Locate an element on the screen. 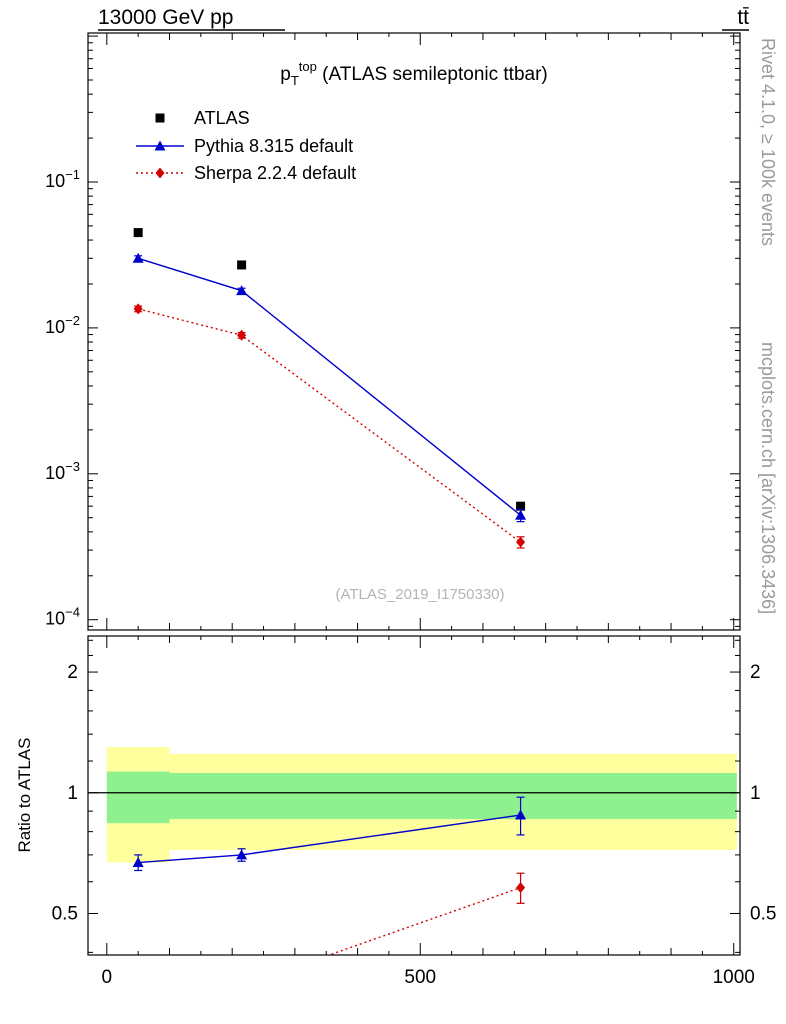 The width and height of the screenshot is (786, 1024). rivet-version-note: Rivet 4.1.0, ≥ 100k events is located at coordinates (768, 142).